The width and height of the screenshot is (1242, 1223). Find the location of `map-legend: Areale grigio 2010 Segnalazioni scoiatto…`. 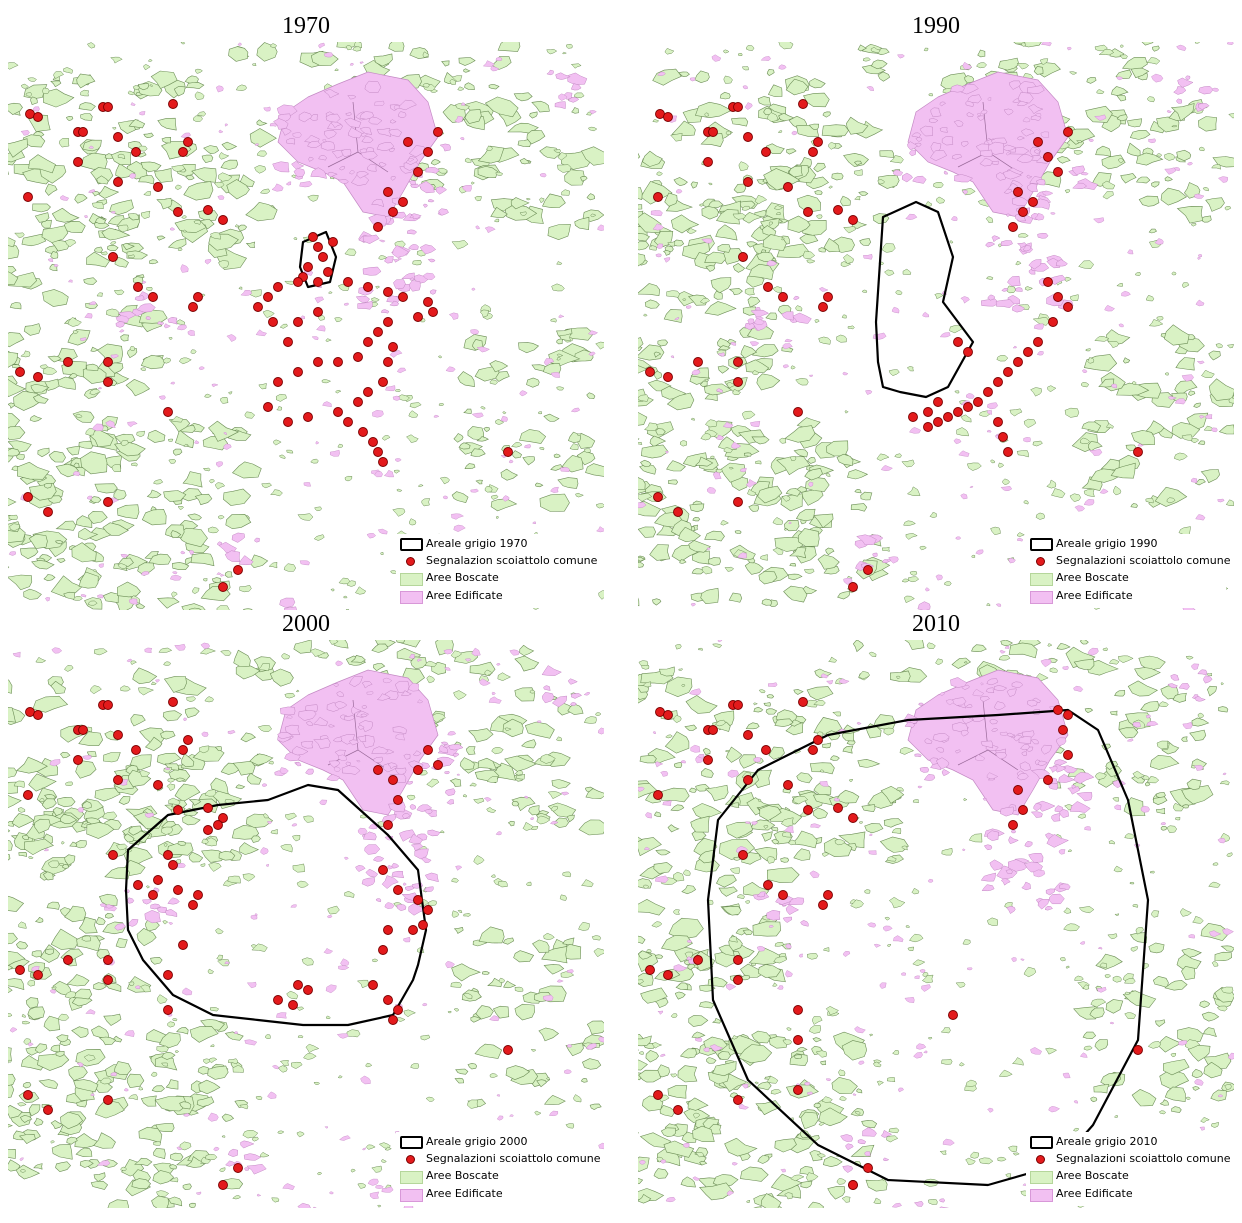

map-legend: Areale grigio 2010 Segnalazioni scoiatto… is located at coordinates (1128, 1169).